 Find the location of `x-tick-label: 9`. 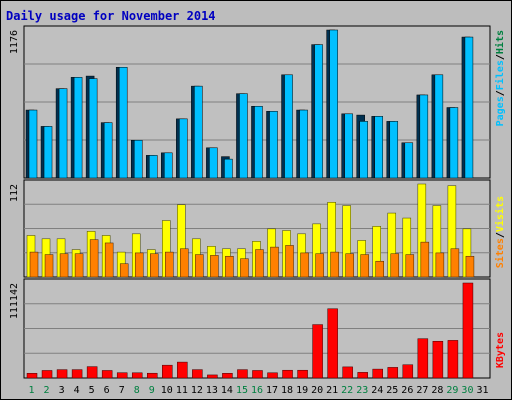

x-tick-label: 9 is located at coordinates (152, 390).